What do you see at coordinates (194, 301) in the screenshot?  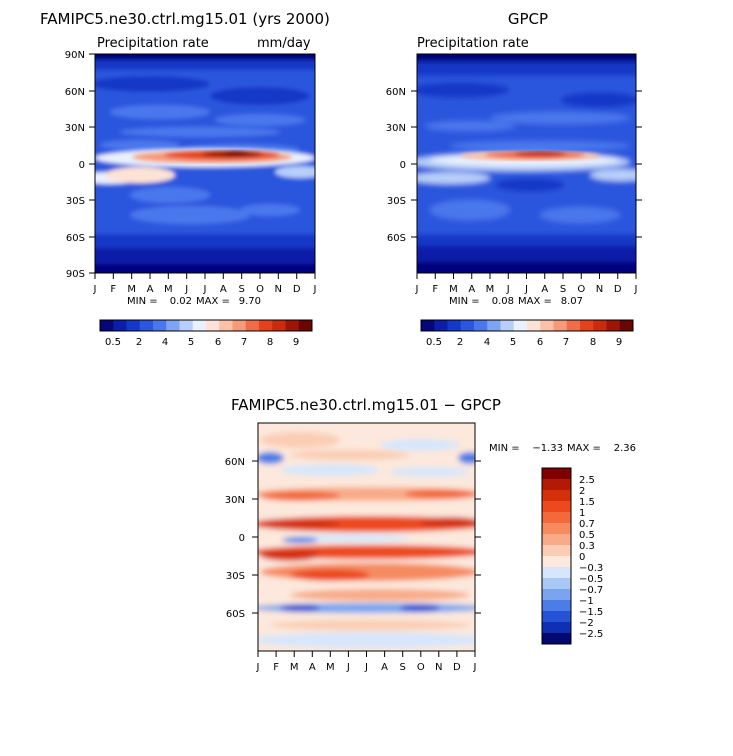 I see `model-min-max: MIN = 0.02 MAX = 9.70` at bounding box center [194, 301].